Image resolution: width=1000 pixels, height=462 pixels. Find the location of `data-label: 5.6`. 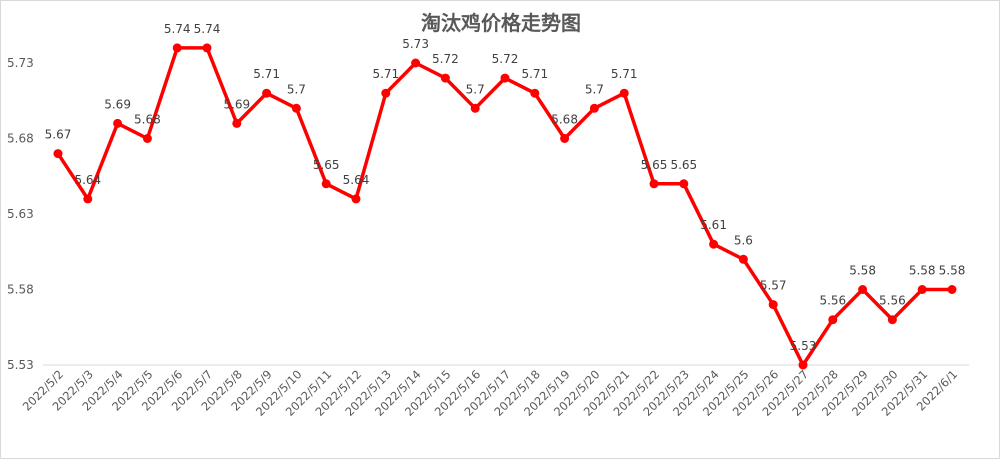

data-label: 5.6 is located at coordinates (743, 240).